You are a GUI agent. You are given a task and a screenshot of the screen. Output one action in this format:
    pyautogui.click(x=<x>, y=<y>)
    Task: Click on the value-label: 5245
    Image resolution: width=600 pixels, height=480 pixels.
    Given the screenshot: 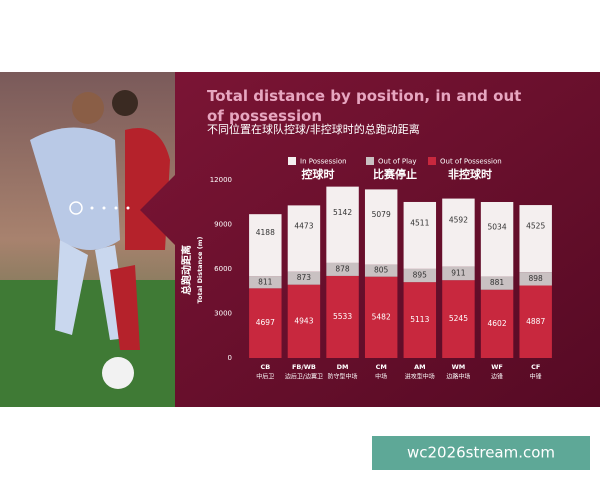 What is the action you would take?
    pyautogui.click(x=458, y=318)
    